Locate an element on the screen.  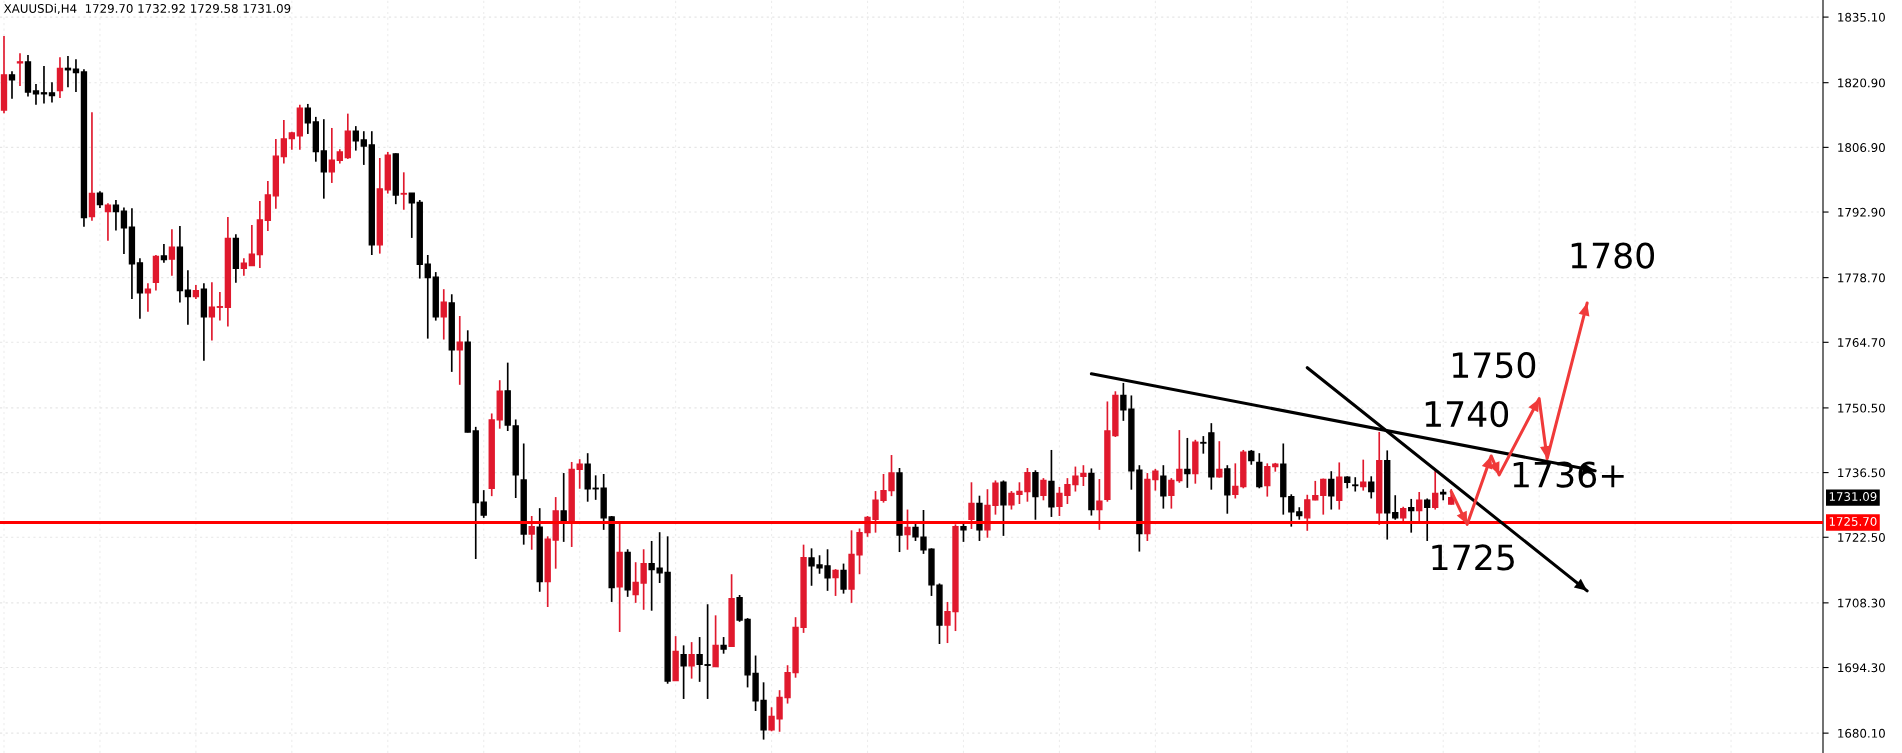
text: 1731.09 is located at coordinates (1853, 497).